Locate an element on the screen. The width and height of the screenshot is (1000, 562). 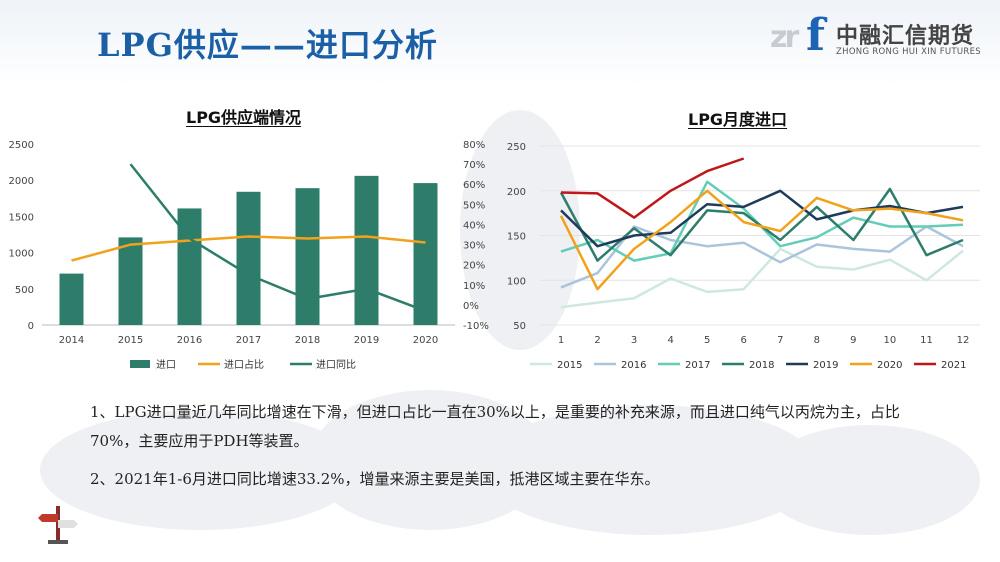
x-tick-label: 4 is located at coordinates (670, 340).